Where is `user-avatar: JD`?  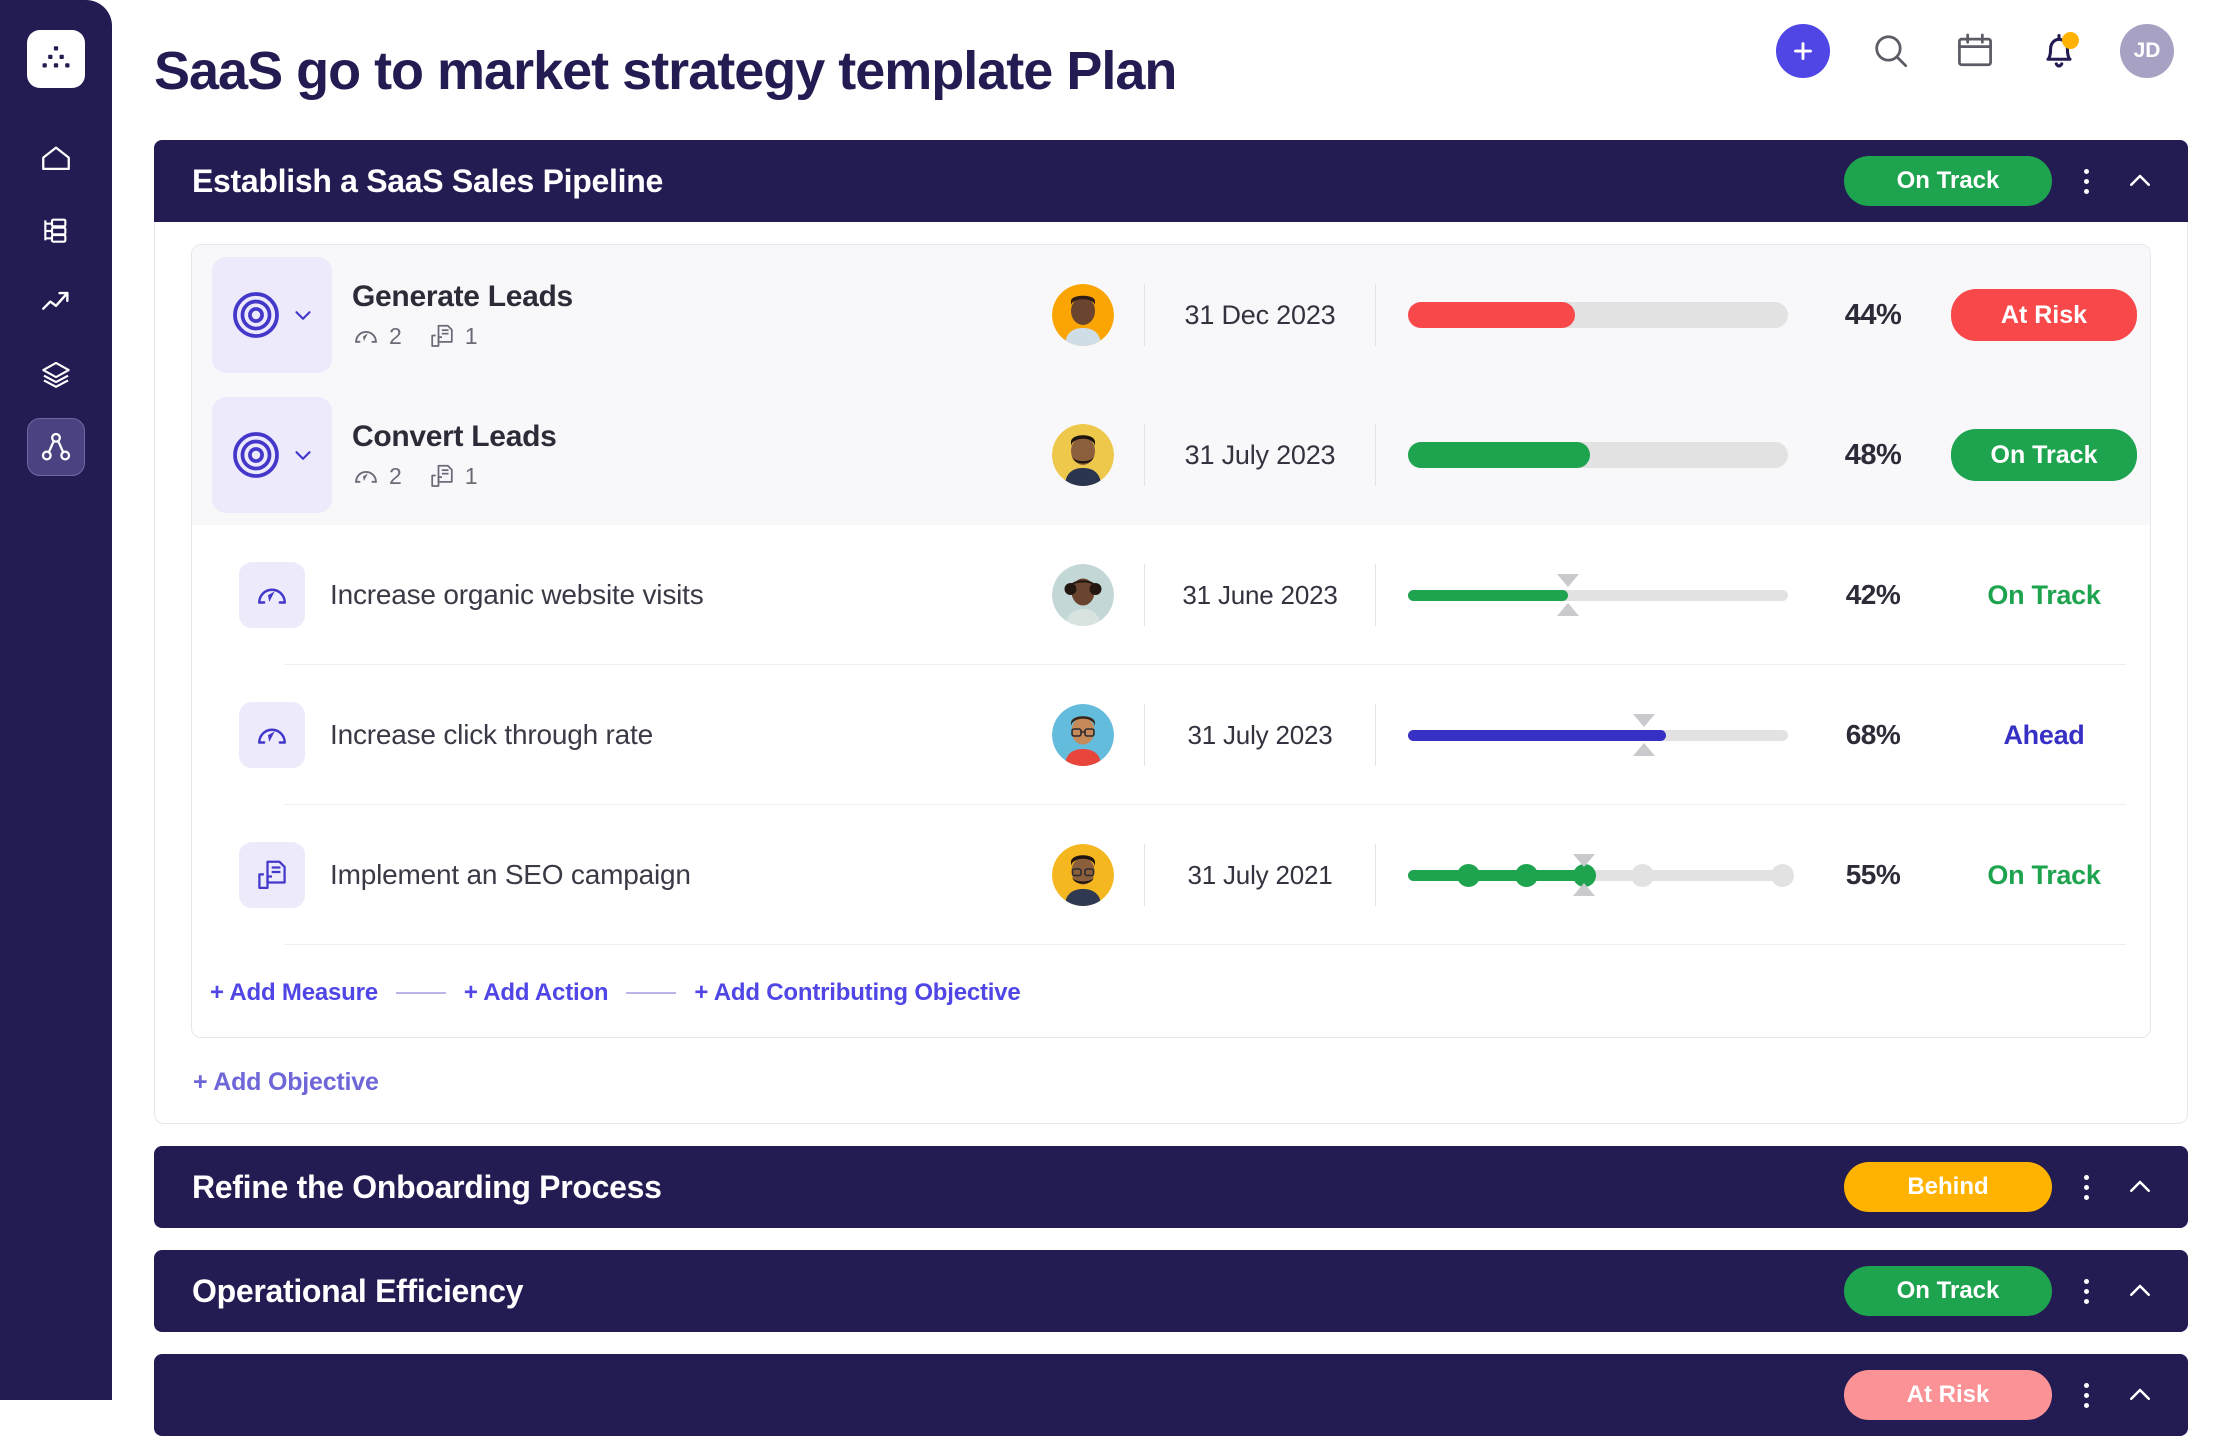 user-avatar: JD is located at coordinates (2147, 51).